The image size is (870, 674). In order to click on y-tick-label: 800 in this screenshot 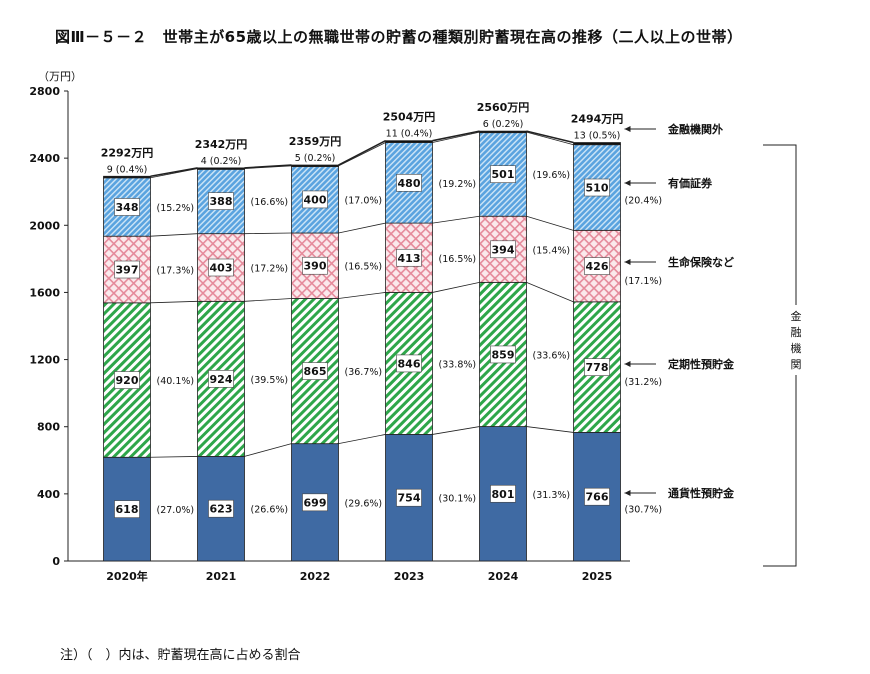, I will do `click(48, 427)`.